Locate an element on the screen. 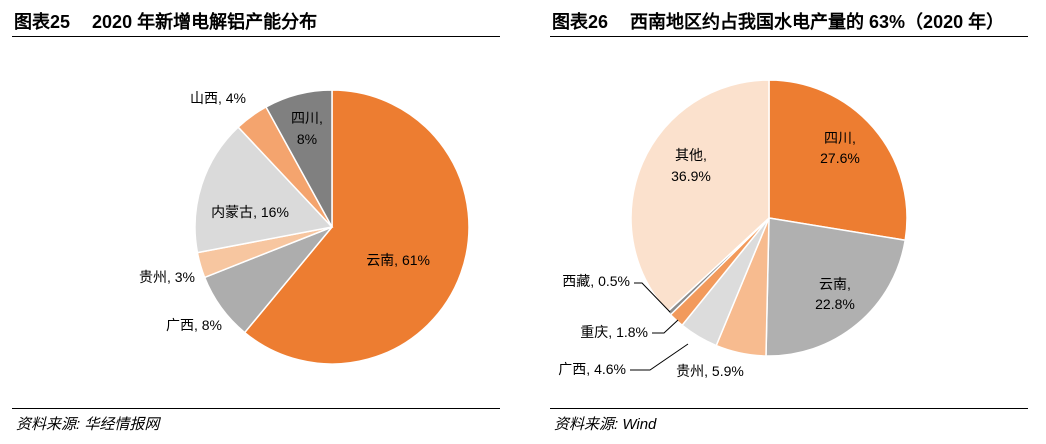  chart-title: 图表25 2020 年新增电解铝产能分布 is located at coordinates (165, 21).